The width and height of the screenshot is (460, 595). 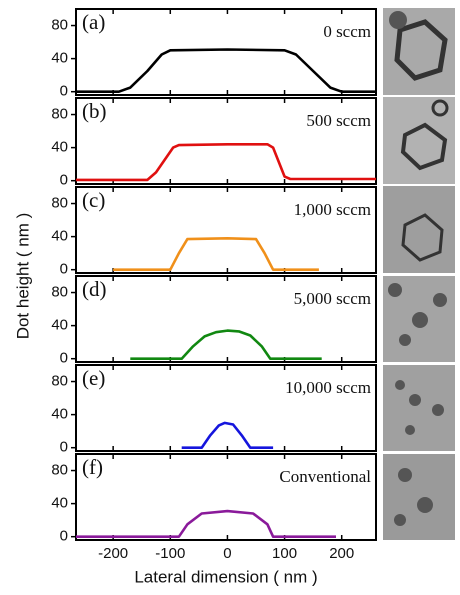 I want to click on x-tick-label: 200, so click(x=341, y=553).